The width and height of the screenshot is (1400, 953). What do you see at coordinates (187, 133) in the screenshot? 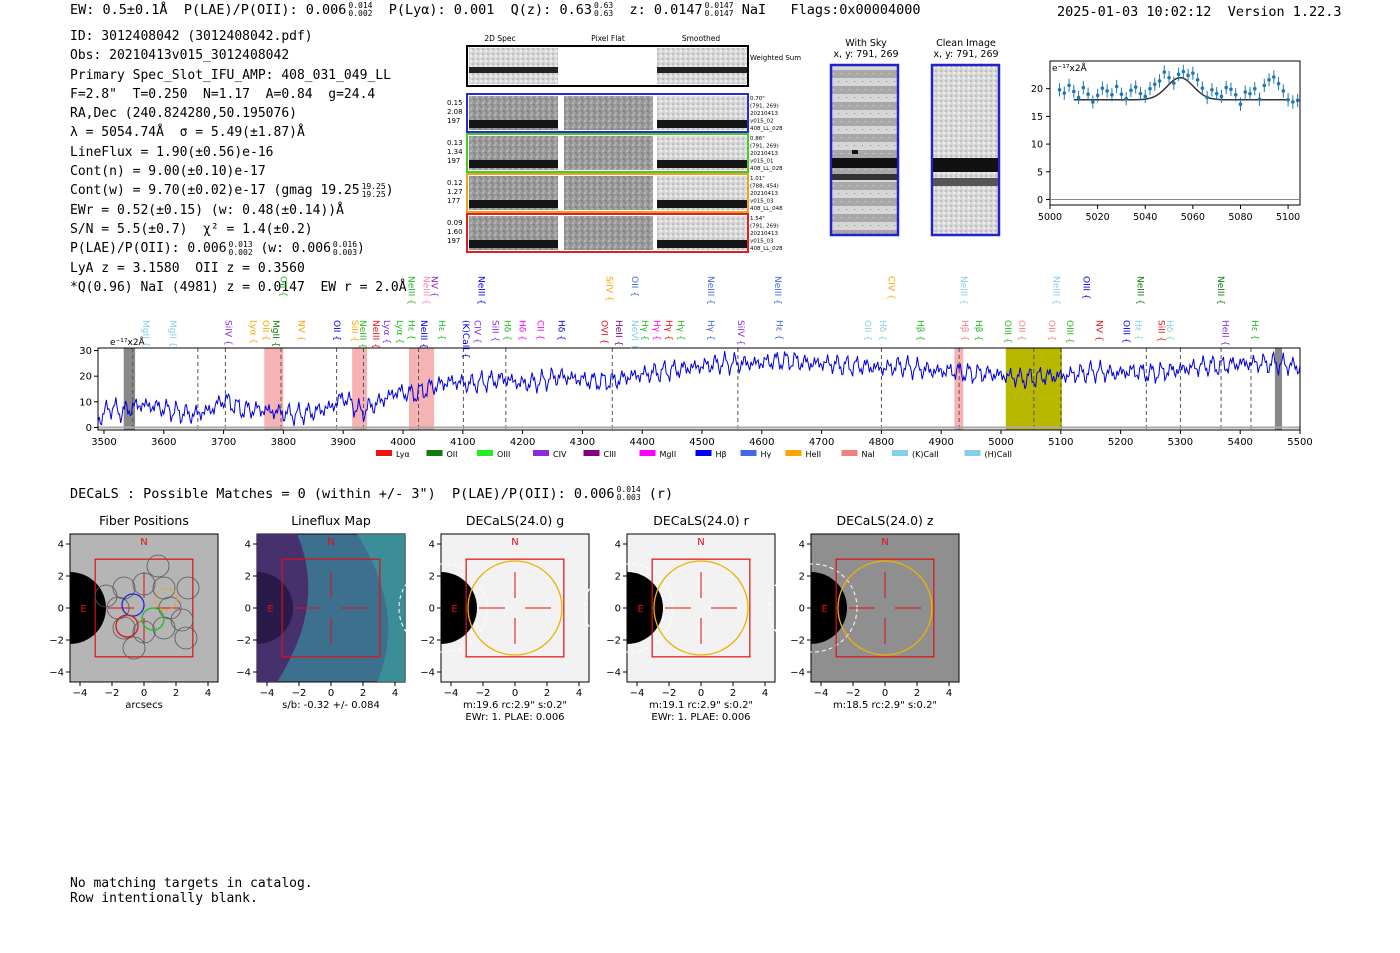
I see `info-lambda: λ = 5054.74Å σ = 5.49(±1.87)Å` at bounding box center [187, 133].